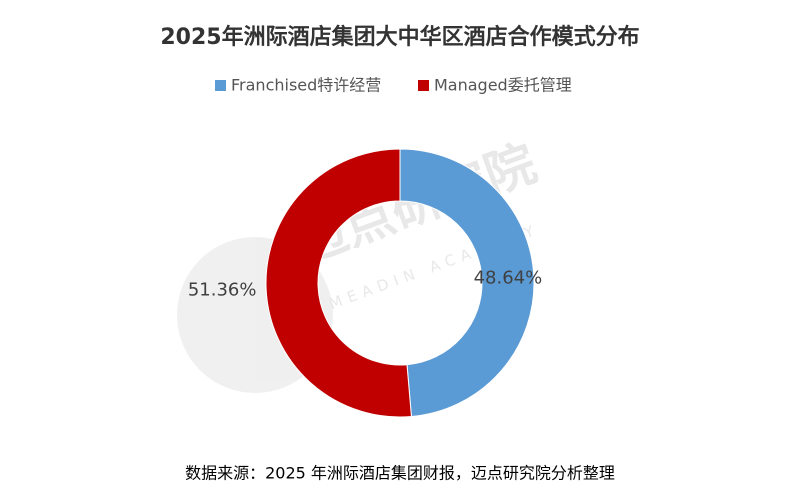 Image resolution: width=800 pixels, height=496 pixels. I want to click on legend-label: Franchised特许经营, so click(306, 85).